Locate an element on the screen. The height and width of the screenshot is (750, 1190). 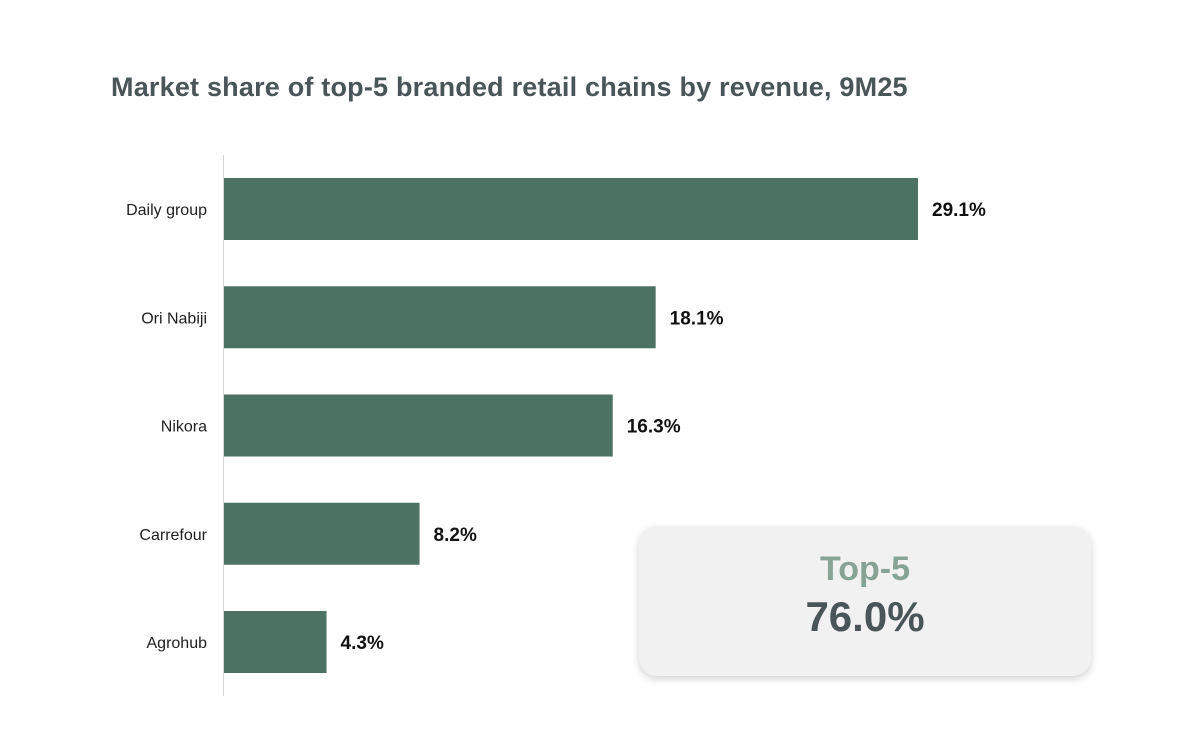
bar-ori-nabiji is located at coordinates (440, 317).